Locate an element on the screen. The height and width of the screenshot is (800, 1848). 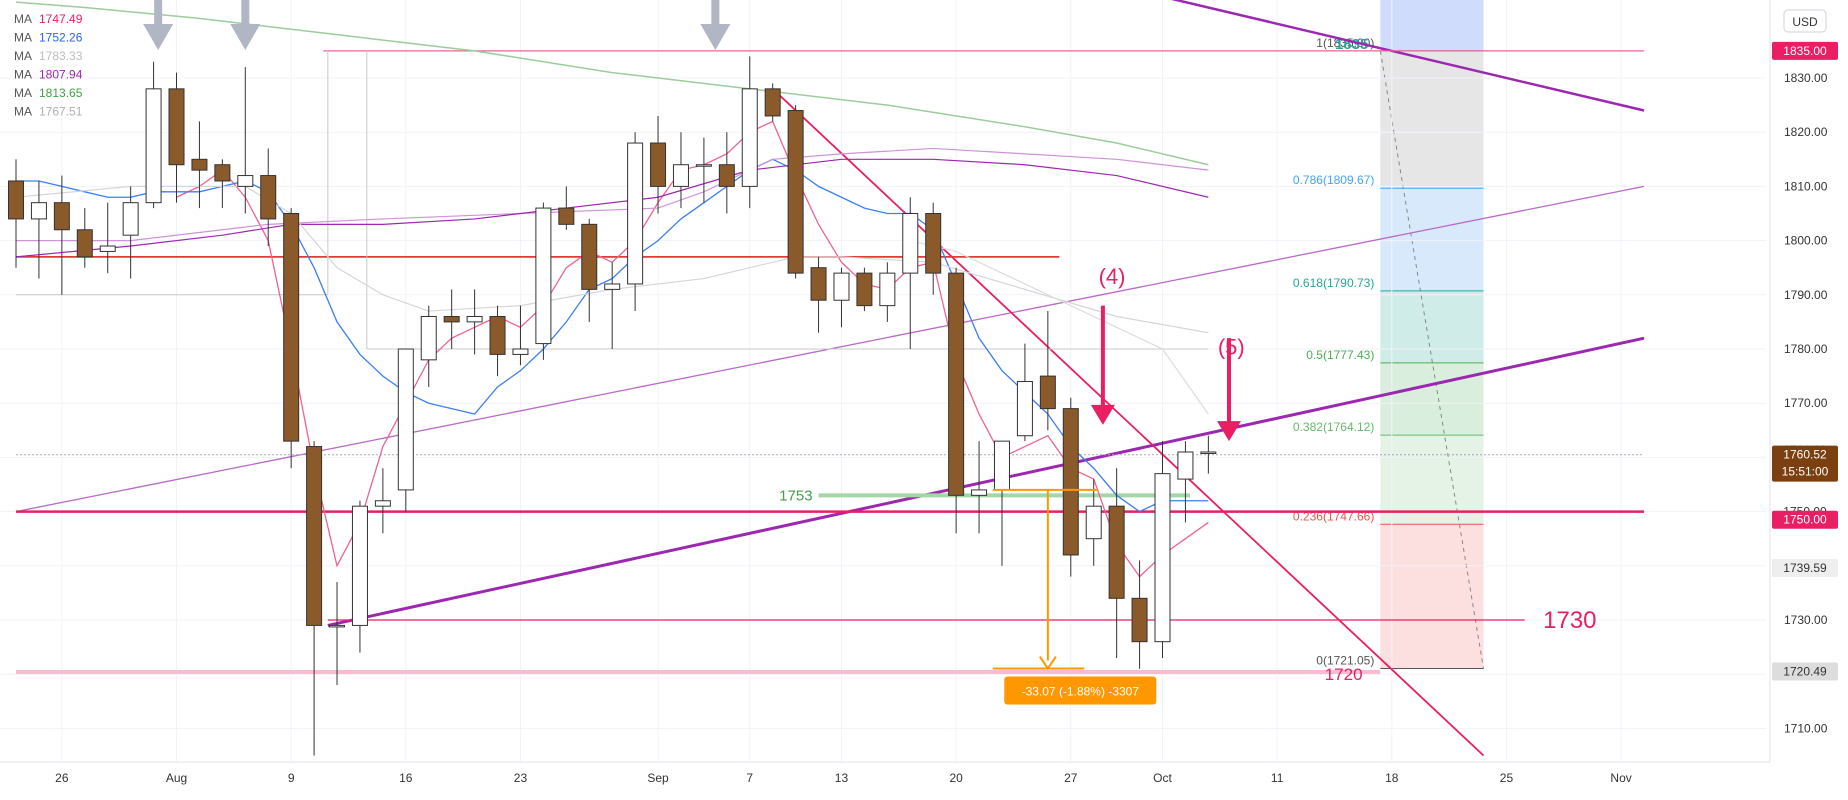
price-tick-label: 1730.00 is located at coordinates (1806, 620).